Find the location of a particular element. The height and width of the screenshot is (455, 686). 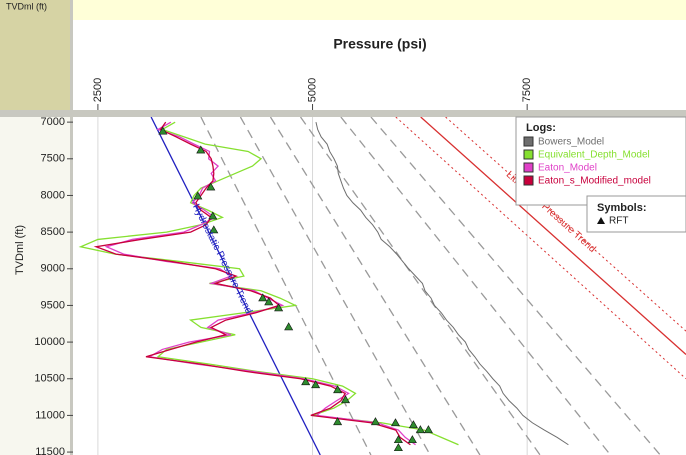

chart-title: Pressure (psi) is located at coordinates (379, 44).